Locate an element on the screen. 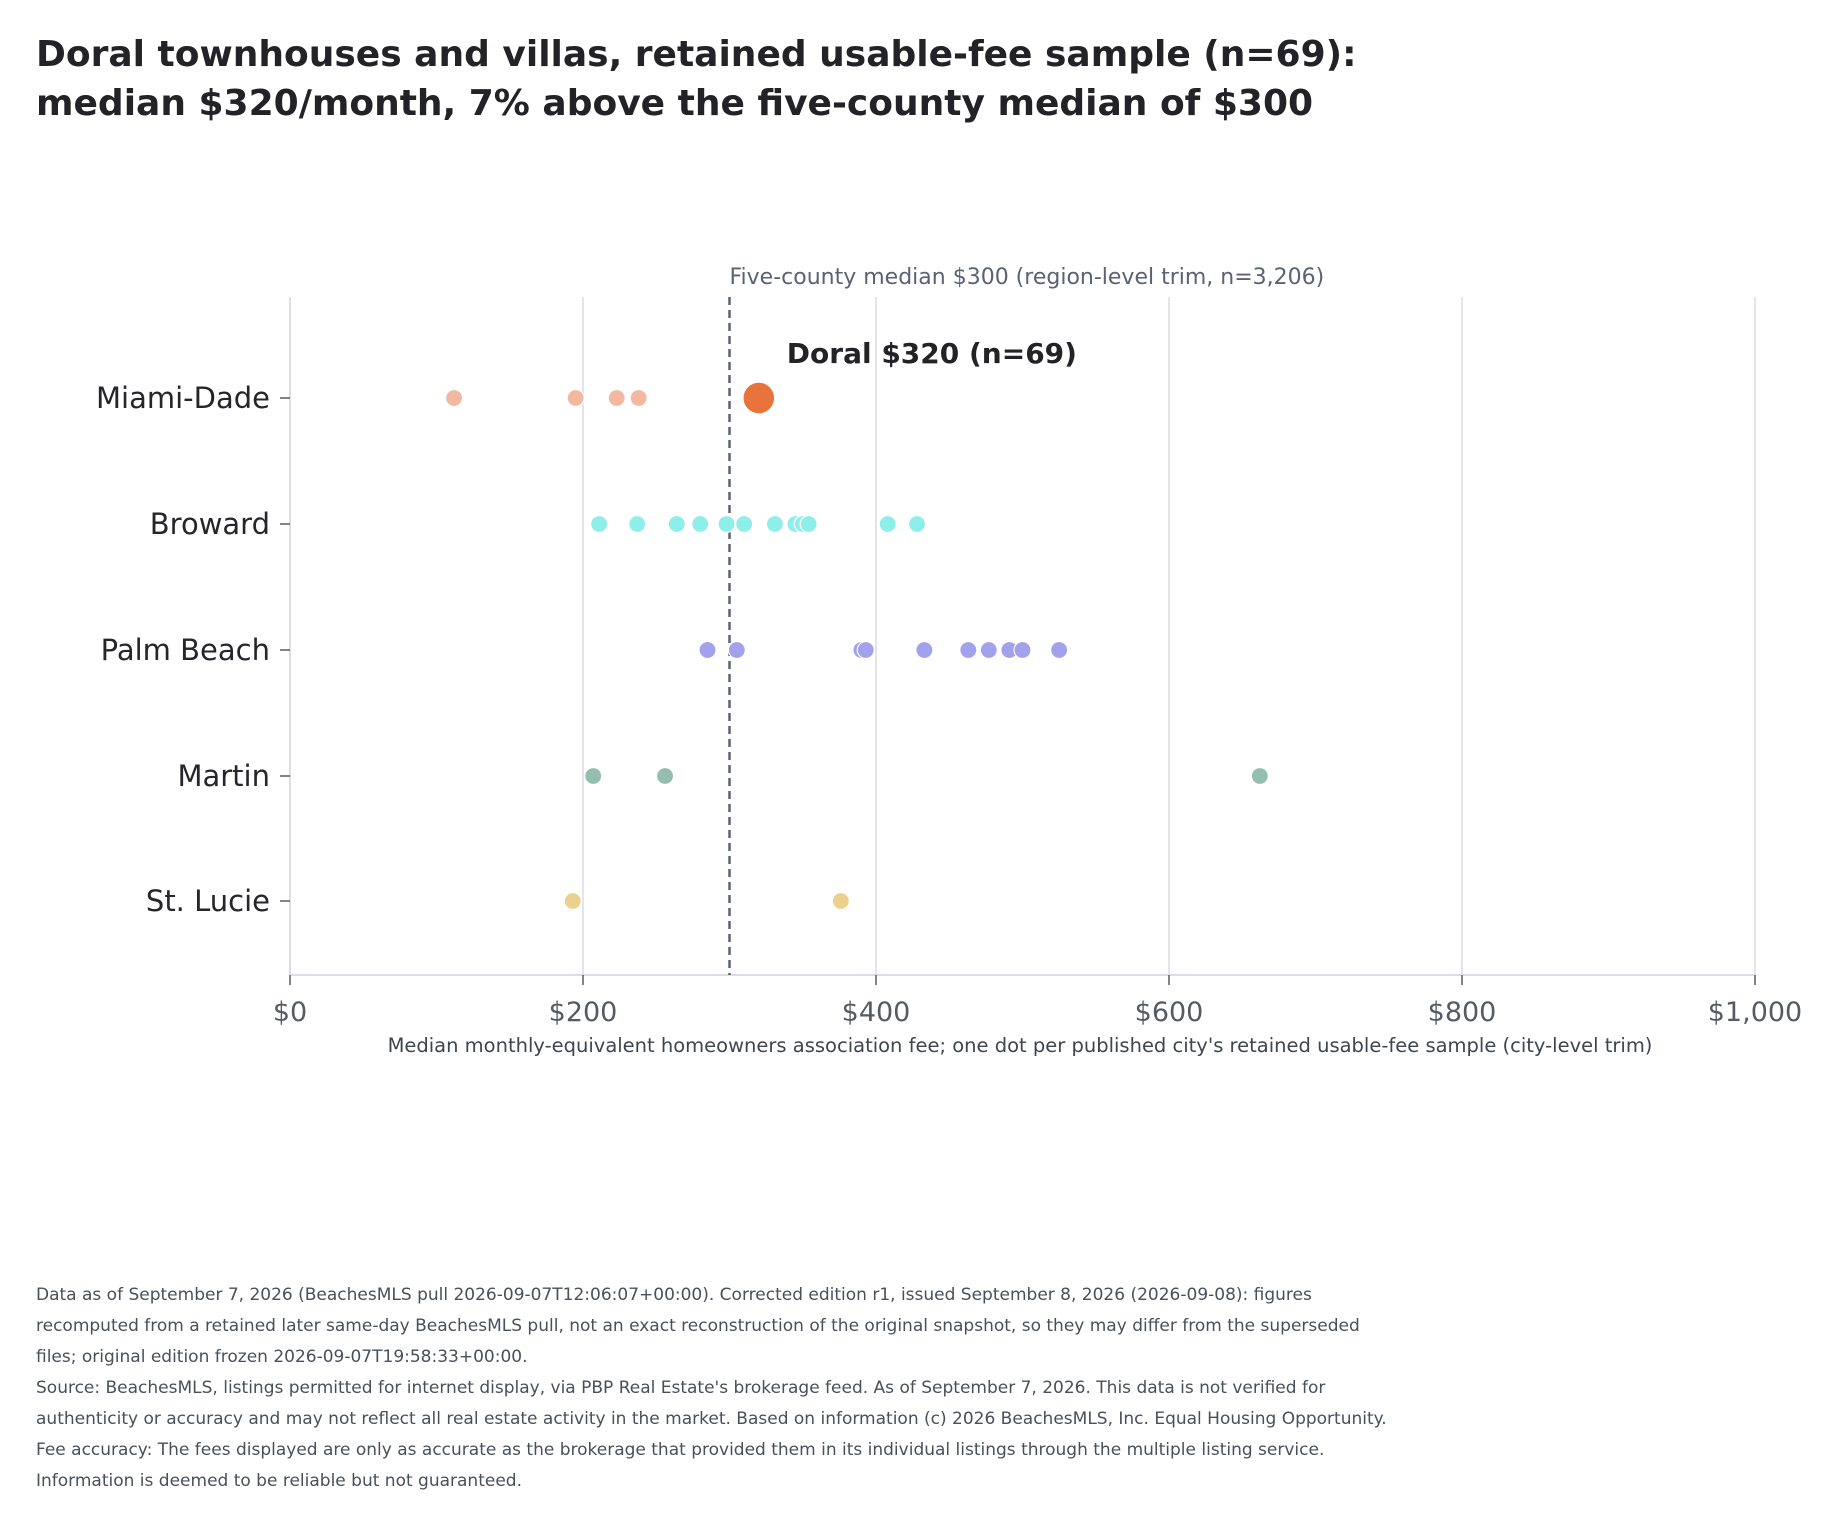  highlight-label: Doral $320 (n=69) is located at coordinates (932, 353).